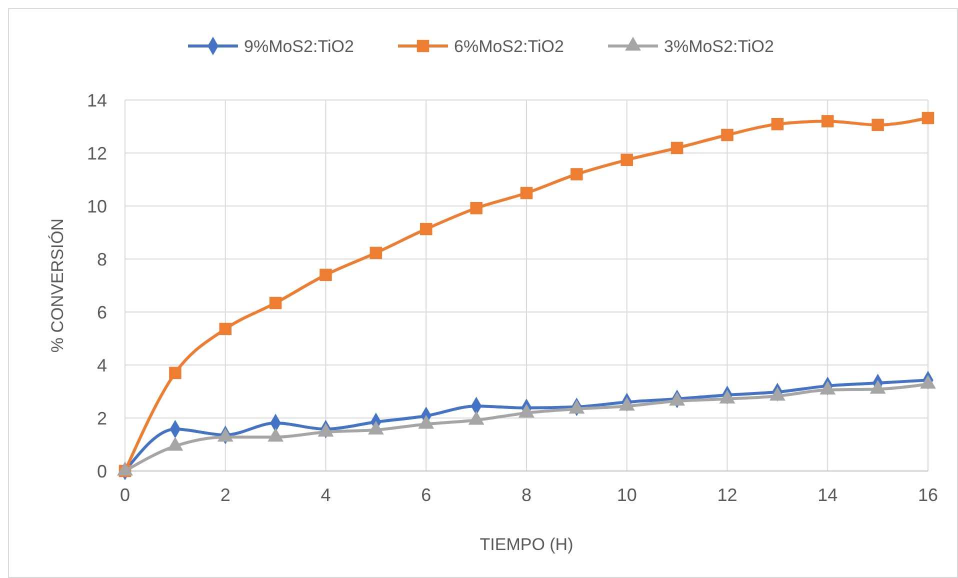 The width and height of the screenshot is (958, 578). I want to click on x-tick-label: 0, so click(125, 495).